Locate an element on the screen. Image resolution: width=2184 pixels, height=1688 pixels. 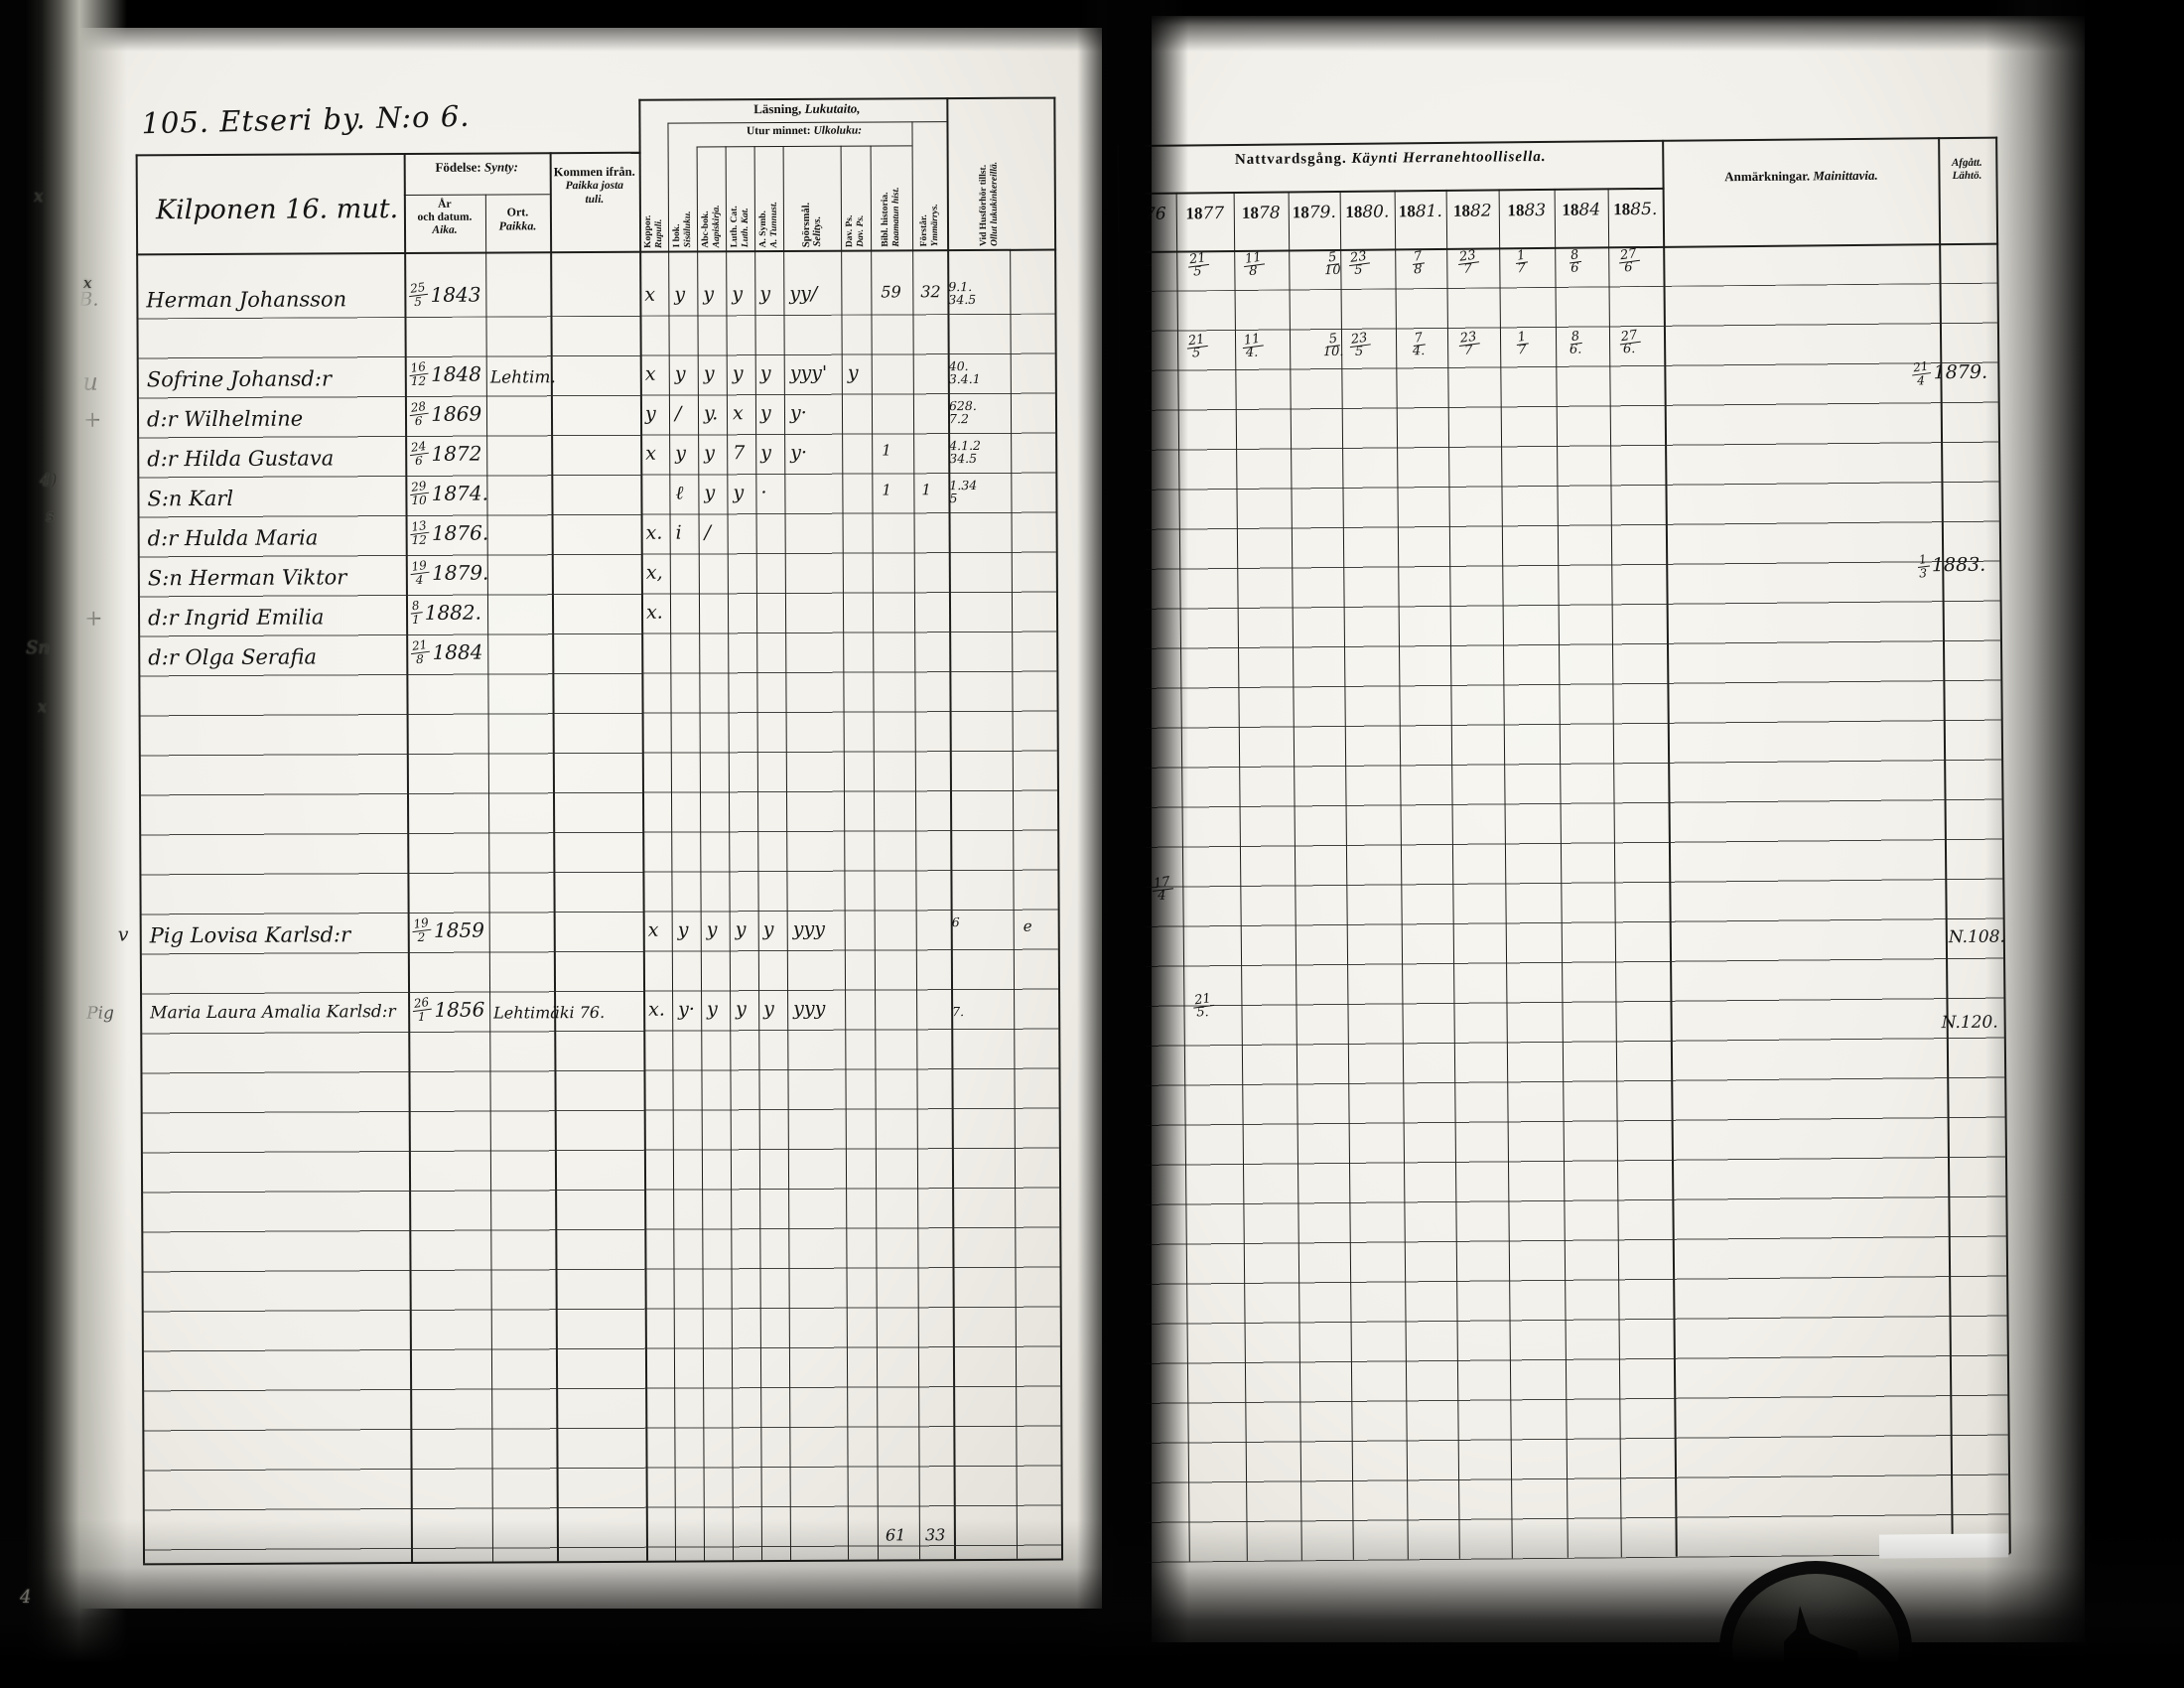
month: 10 is located at coordinates (1332, 270).